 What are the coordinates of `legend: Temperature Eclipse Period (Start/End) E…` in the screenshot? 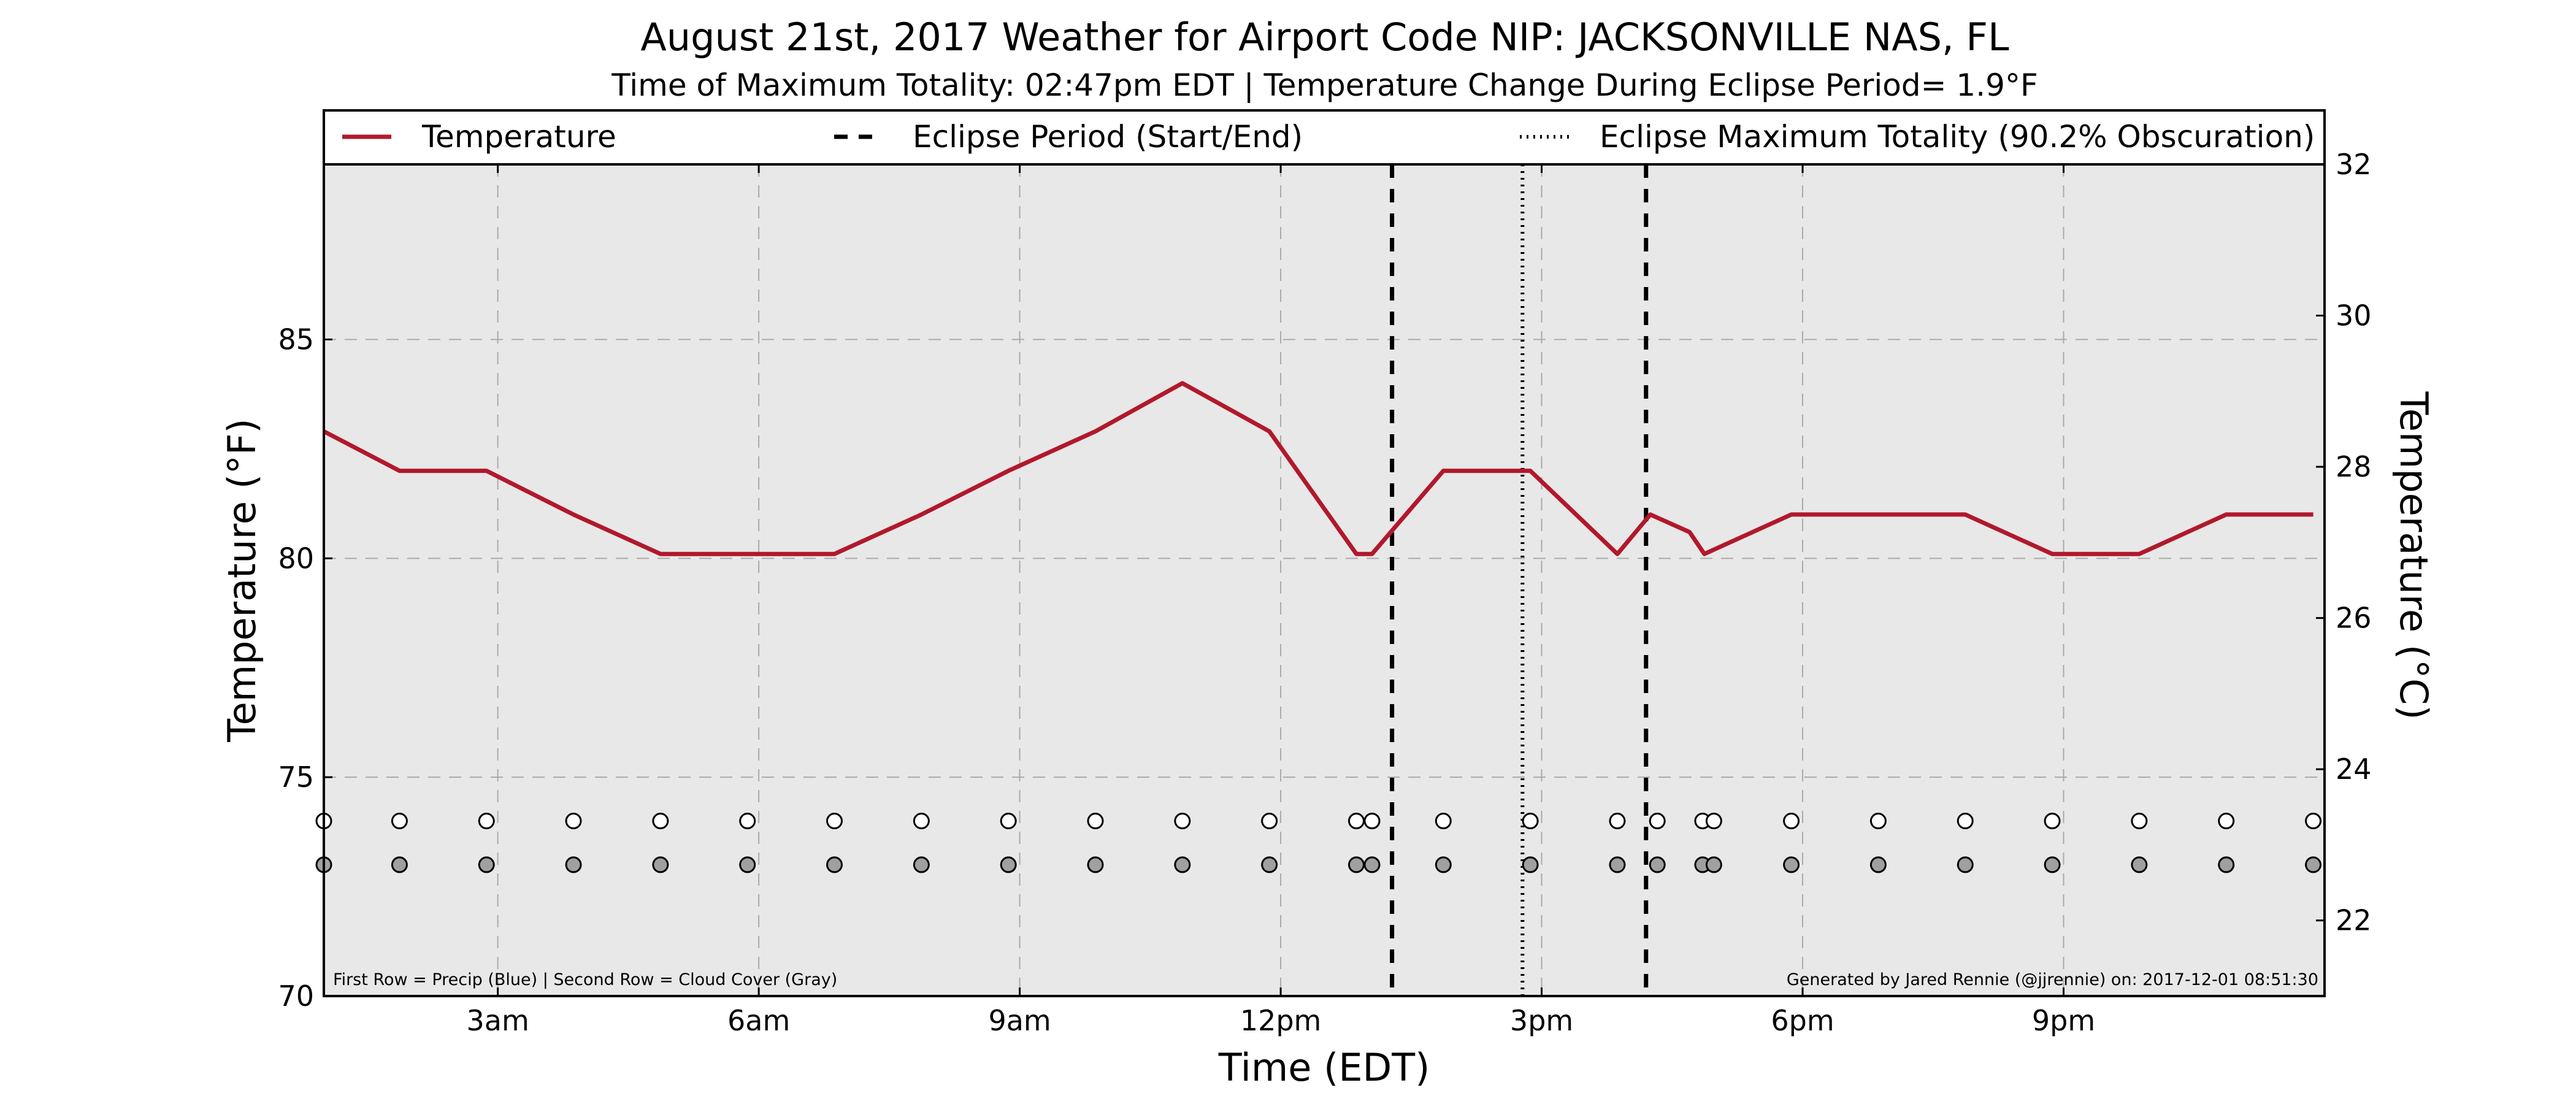 It's located at (1324, 137).